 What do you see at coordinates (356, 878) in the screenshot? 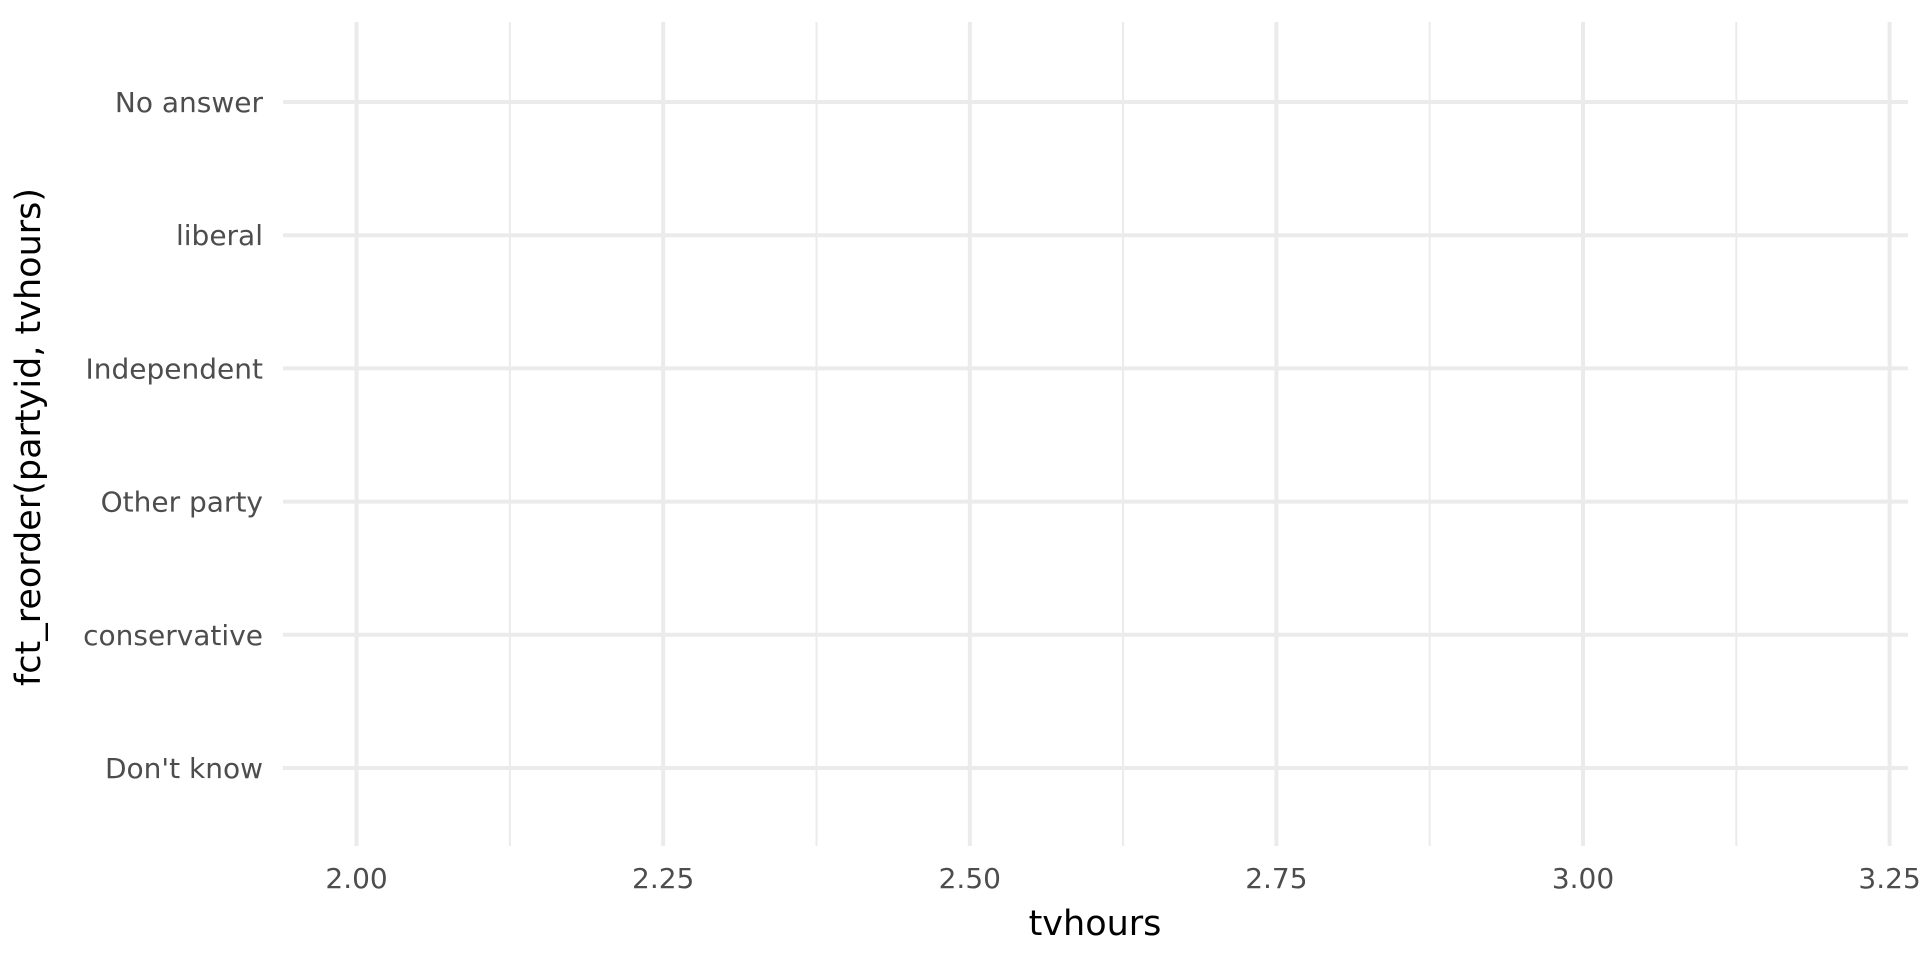
I see `x-tick-label: 2.00` at bounding box center [356, 878].